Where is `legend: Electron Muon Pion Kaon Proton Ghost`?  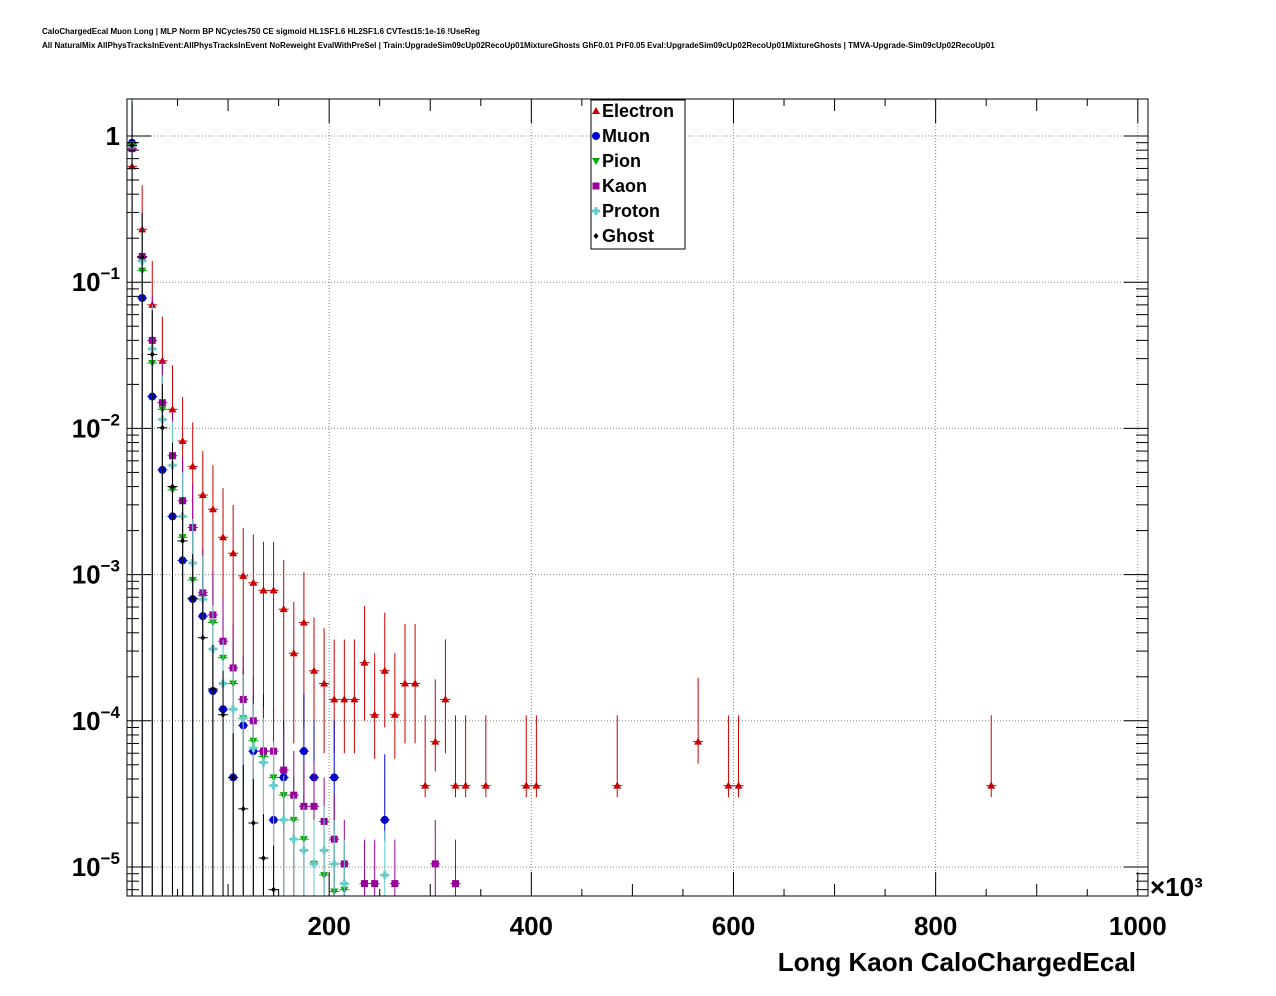
legend: Electron Muon Pion Kaon Proton Ghost is located at coordinates (638, 174).